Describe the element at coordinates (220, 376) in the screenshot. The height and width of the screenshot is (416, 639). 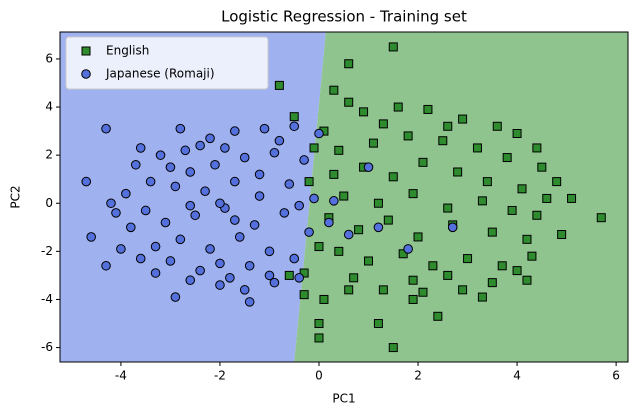
I see `x-tick-label: -2` at that location.